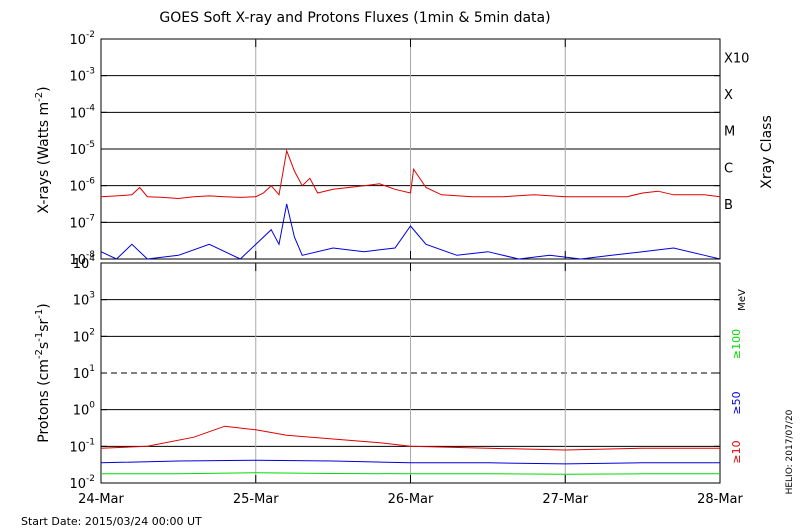 This screenshot has width=800, height=530. What do you see at coordinates (790, 451) in the screenshot?
I see `credit-label: HELIO: 2017/07/20` at bounding box center [790, 451].